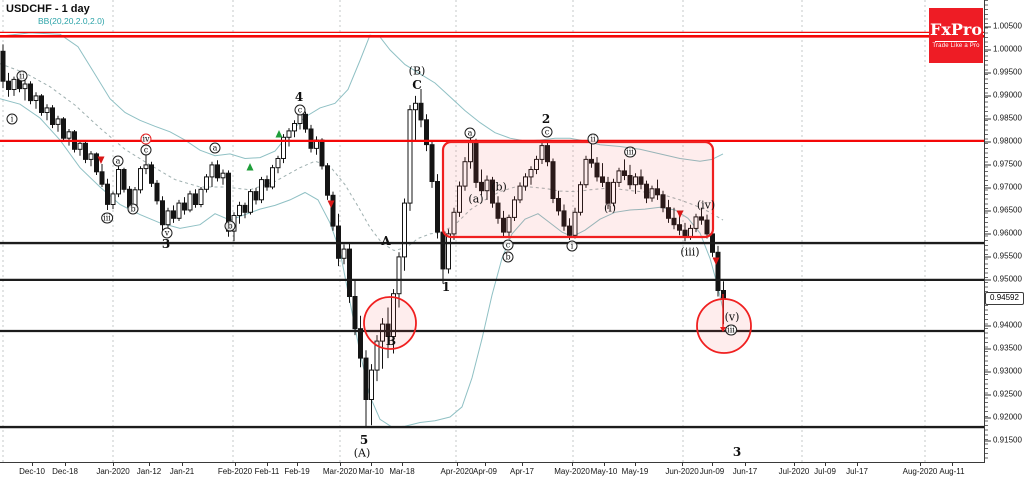 The image size is (1024, 479). Describe the element at coordinates (297, 471) in the screenshot. I see `time-axis-label: Feb-19` at that location.